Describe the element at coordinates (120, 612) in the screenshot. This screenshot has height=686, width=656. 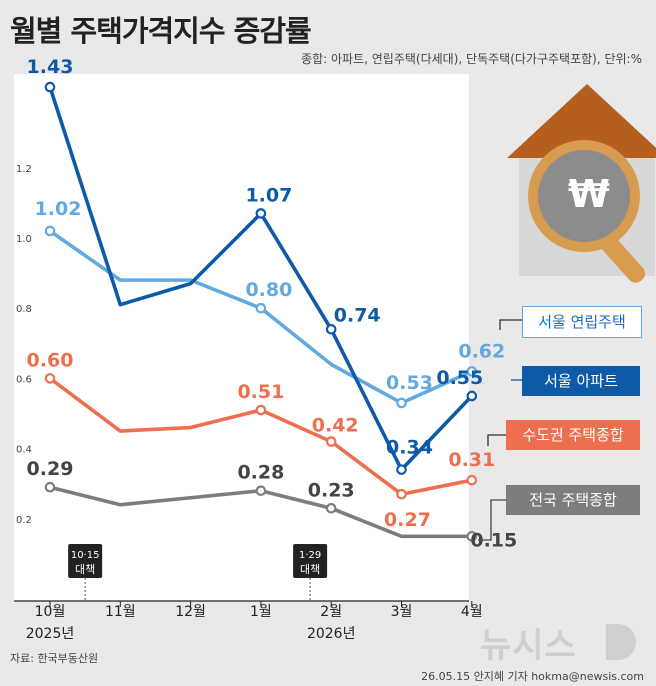
I see `x-tick-label: 11월` at that location.